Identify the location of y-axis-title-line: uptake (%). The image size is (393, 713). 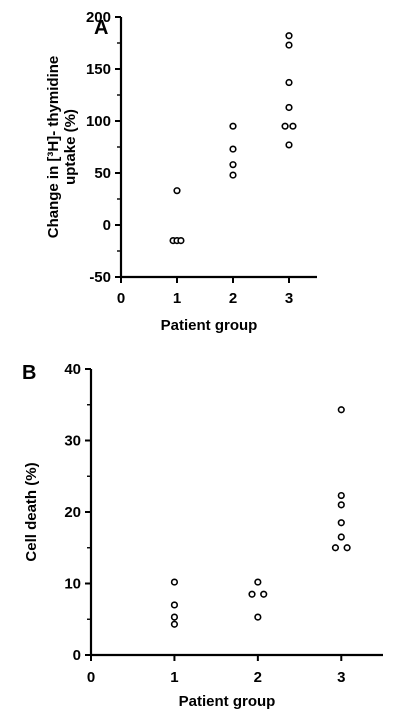
(70, 147).